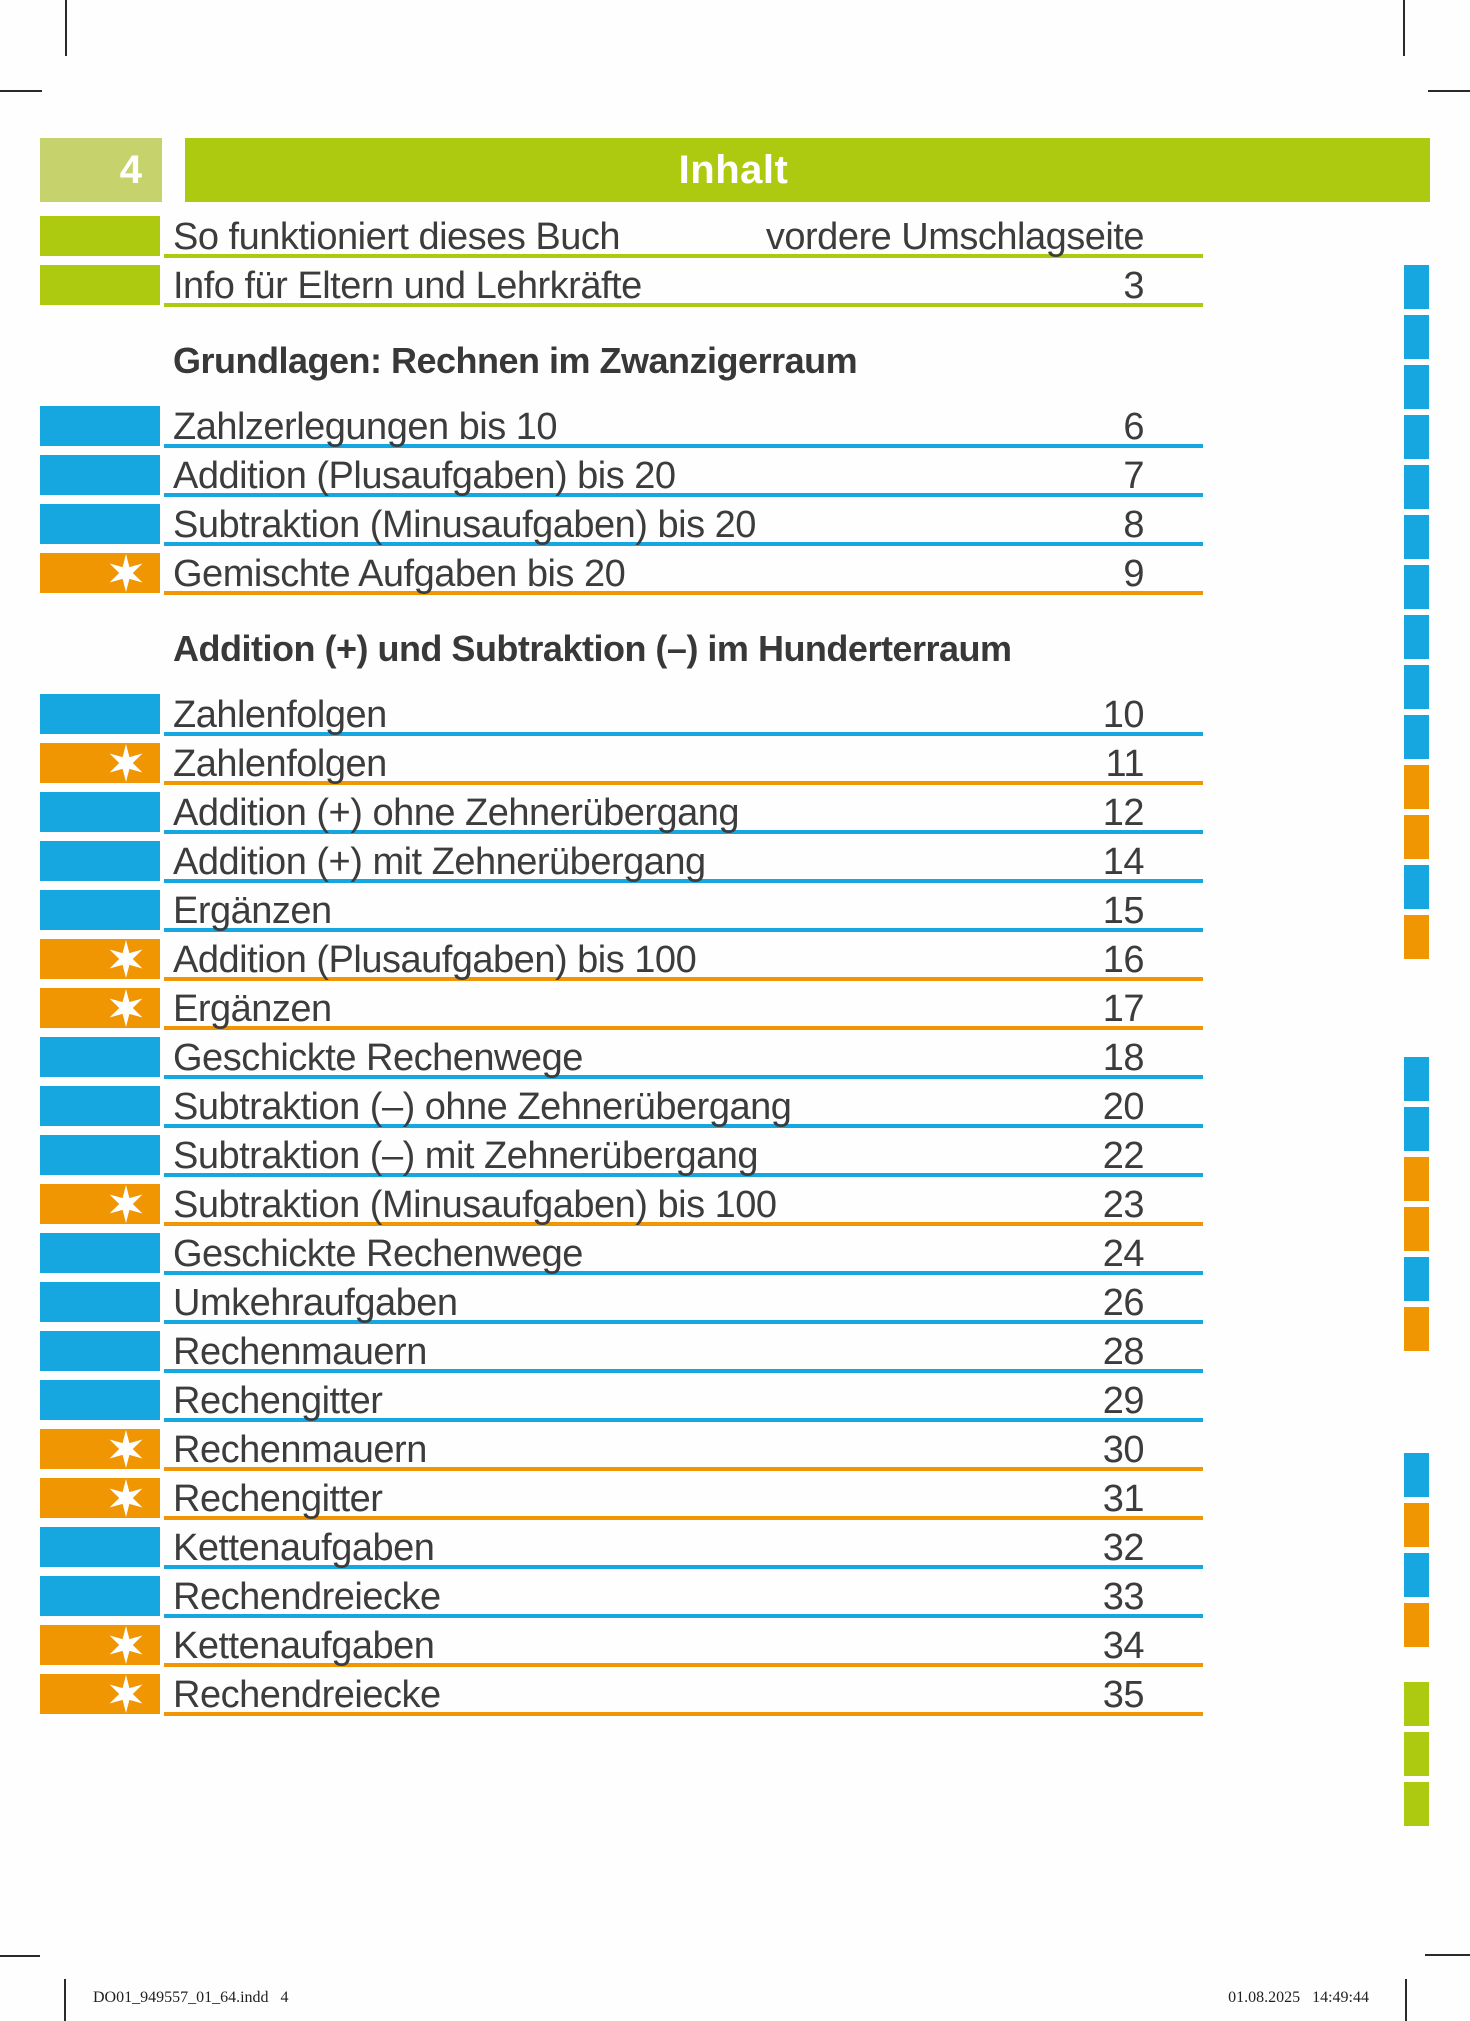  I want to click on toc-entry-page: 10, so click(1123, 715).